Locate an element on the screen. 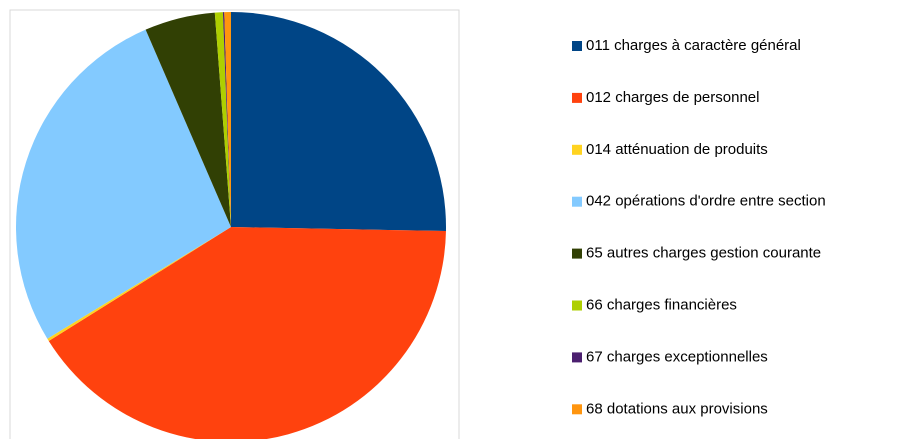  legend-label: 68 dotations aux provisions is located at coordinates (677, 408).